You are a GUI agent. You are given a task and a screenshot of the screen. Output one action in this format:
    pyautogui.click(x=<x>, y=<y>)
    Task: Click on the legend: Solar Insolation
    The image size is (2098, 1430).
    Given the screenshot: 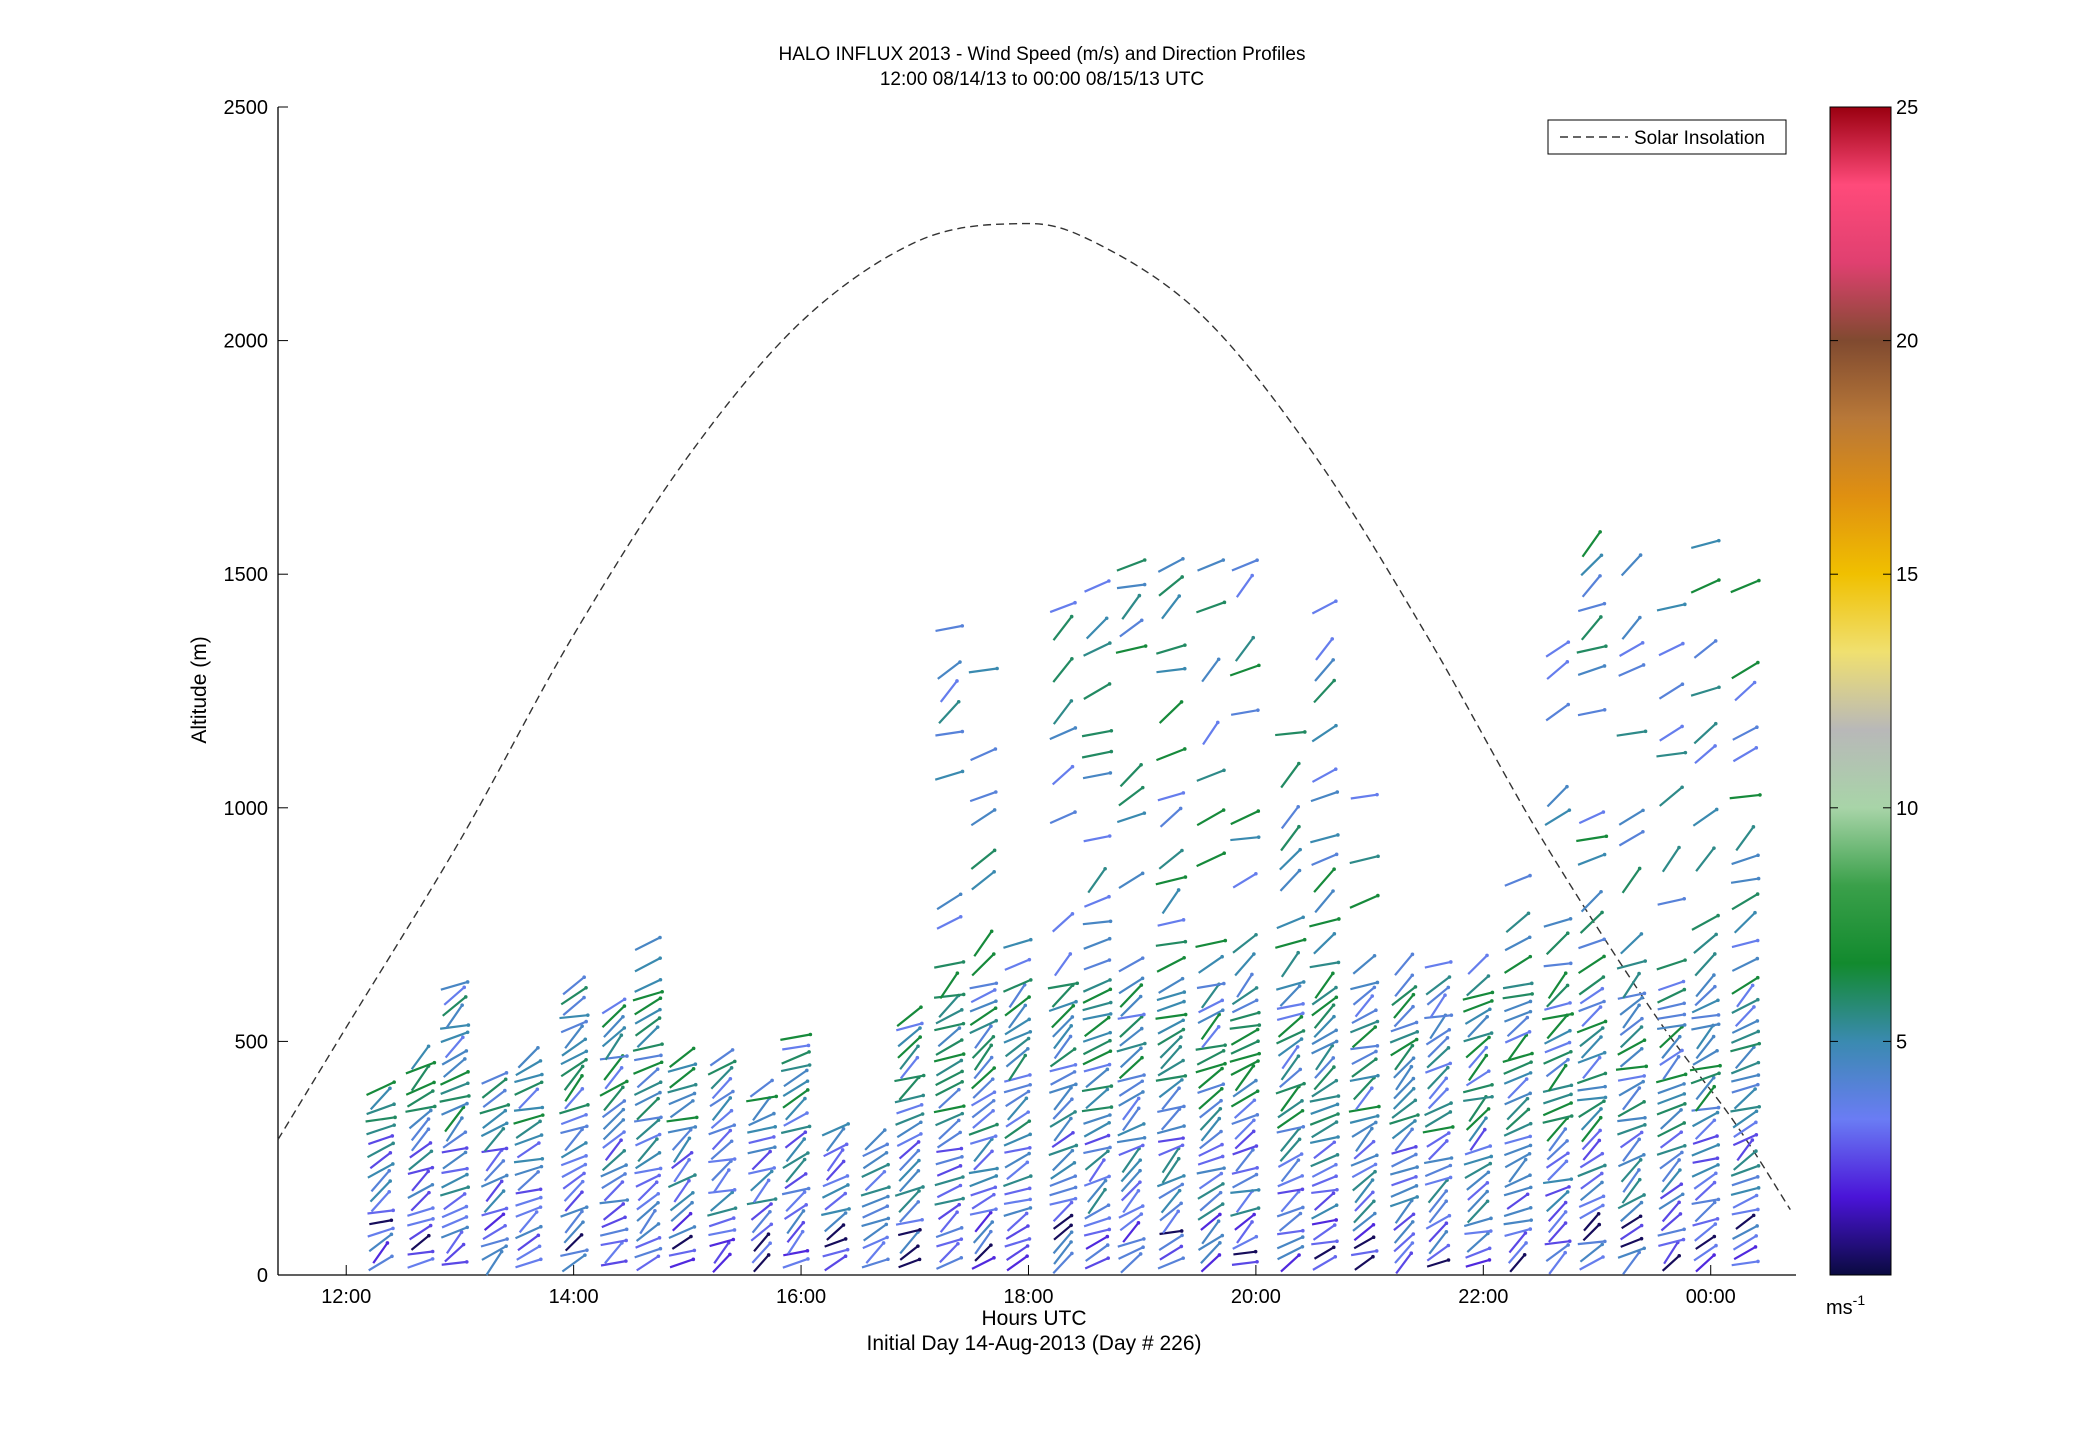 What is the action you would take?
    pyautogui.click(x=1667, y=137)
    